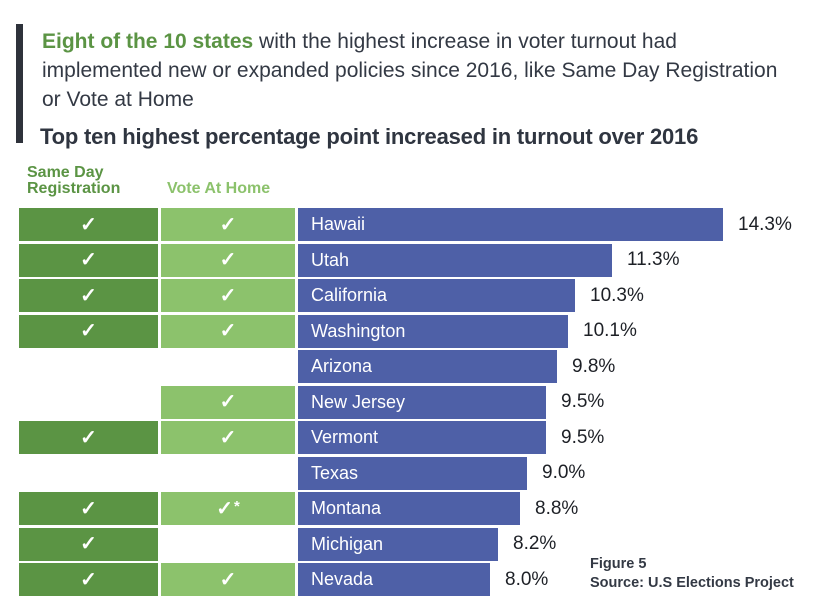 The height and width of the screenshot is (610, 826). I want to click on state-bar: California, so click(436, 295).